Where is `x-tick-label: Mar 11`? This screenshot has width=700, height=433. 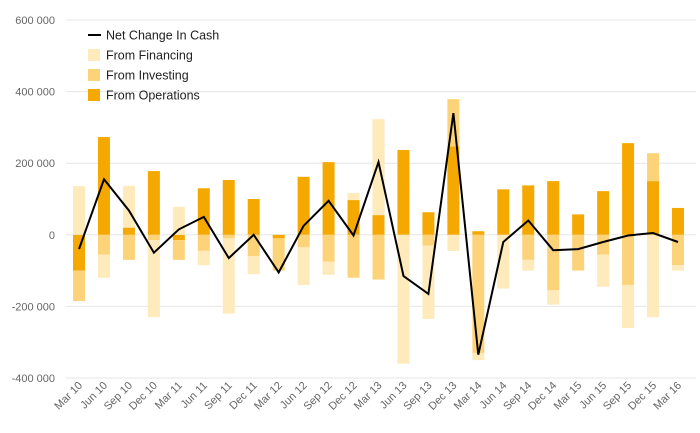
x-tick-label: Mar 11 is located at coordinates (169, 396).